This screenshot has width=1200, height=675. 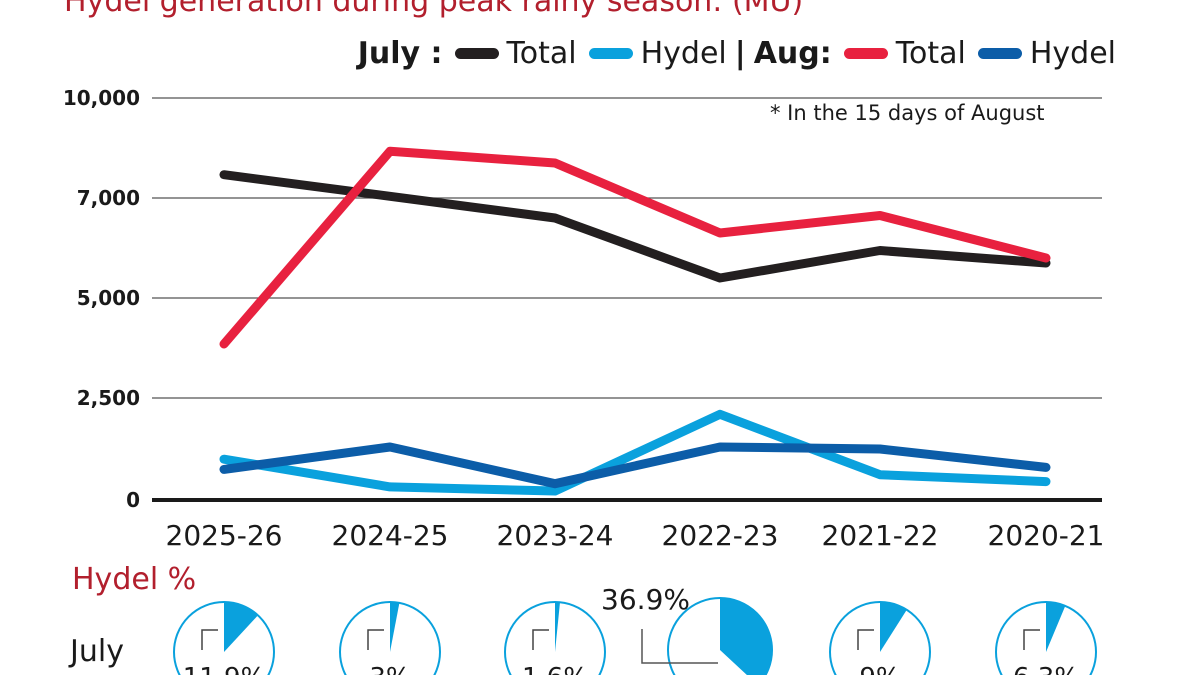 I want to click on y-tick-label: 10,000, so click(x=101, y=98).